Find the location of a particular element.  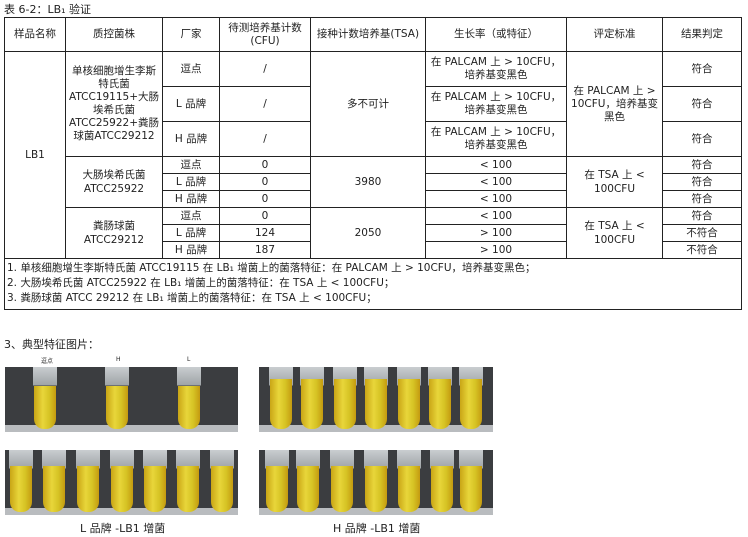

table-row: H 品牌 187 > 100 不符合 is located at coordinates (373, 250).